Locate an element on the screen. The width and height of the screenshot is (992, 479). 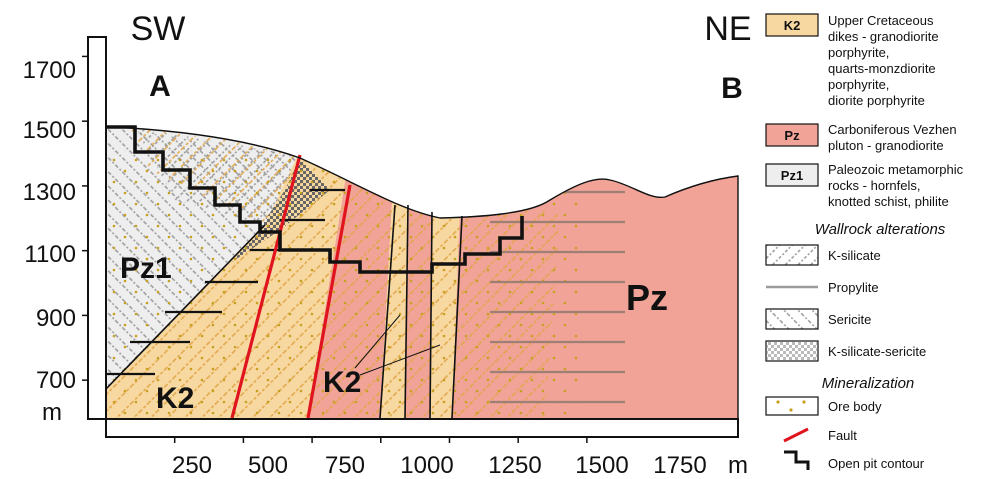
x-tick-label-1750: 1750 is located at coordinates (679, 465).